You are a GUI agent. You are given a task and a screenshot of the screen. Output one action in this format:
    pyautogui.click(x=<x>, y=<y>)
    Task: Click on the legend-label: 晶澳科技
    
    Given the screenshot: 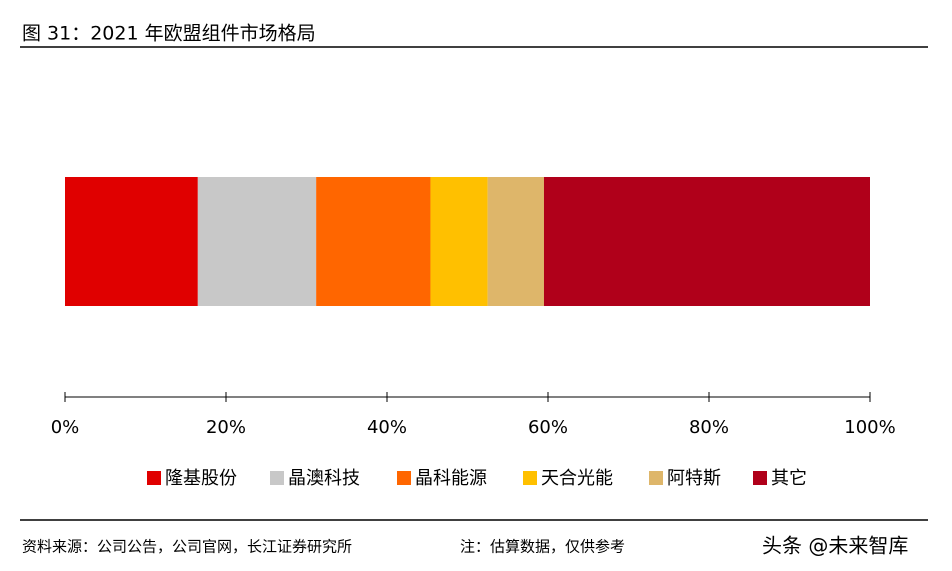 What is the action you would take?
    pyautogui.click(x=324, y=478)
    